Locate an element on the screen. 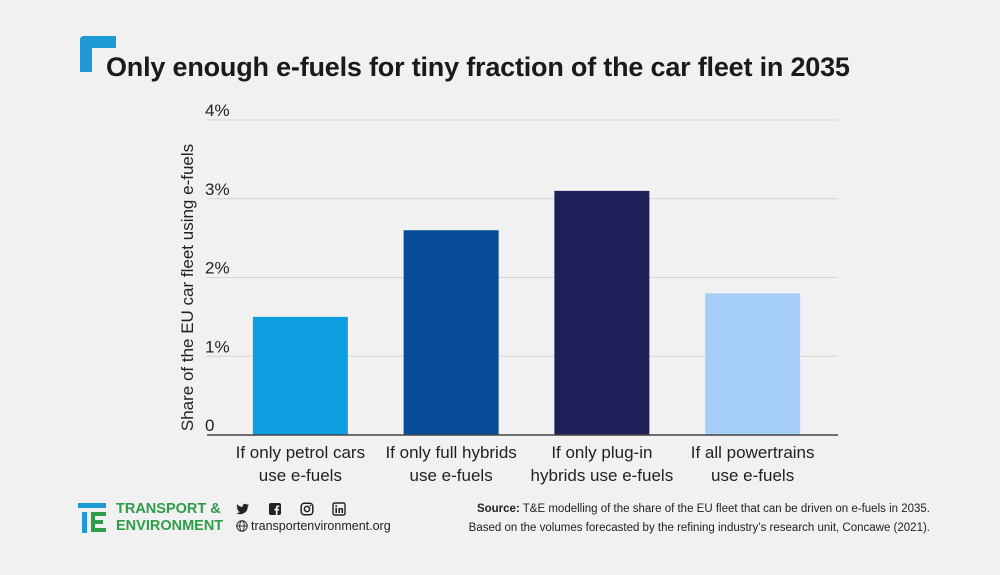  y-tick-labels: 0 1% 2% 3% 4% is located at coordinates (217, 268).